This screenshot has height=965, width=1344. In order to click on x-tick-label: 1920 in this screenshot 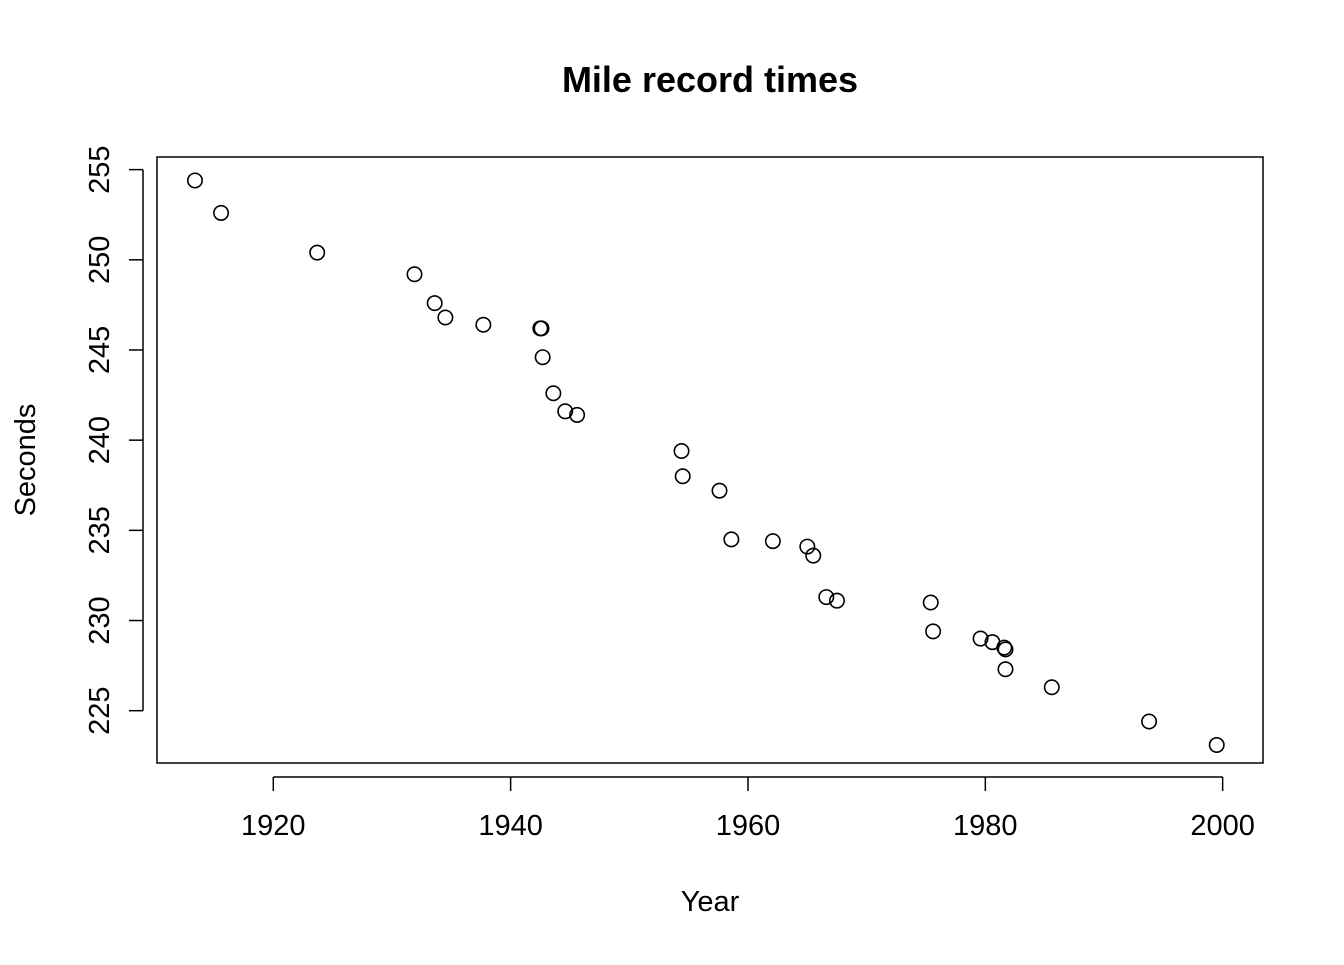, I will do `click(273, 826)`.